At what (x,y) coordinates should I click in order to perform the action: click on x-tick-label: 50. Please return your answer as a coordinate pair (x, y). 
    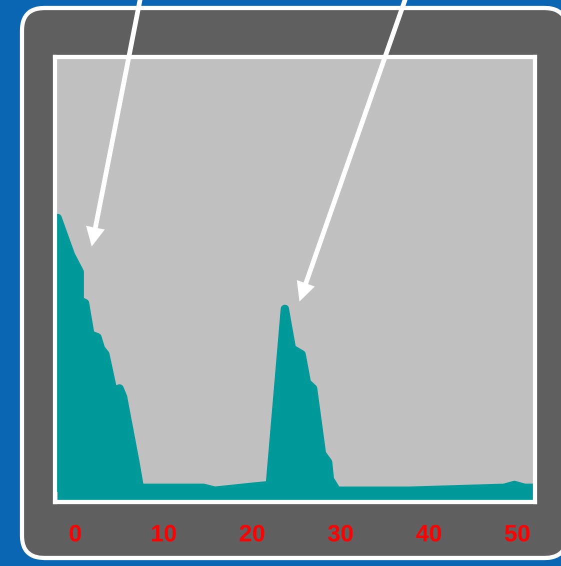
    Looking at the image, I should click on (517, 533).